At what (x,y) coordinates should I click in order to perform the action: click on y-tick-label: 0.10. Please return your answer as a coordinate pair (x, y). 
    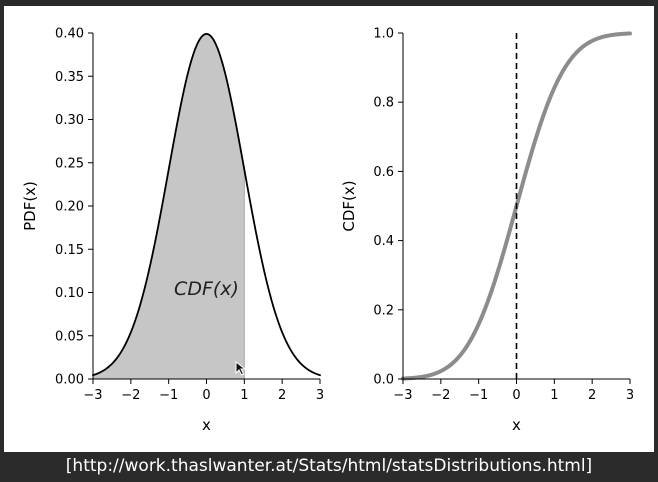
    Looking at the image, I should click on (69, 293).